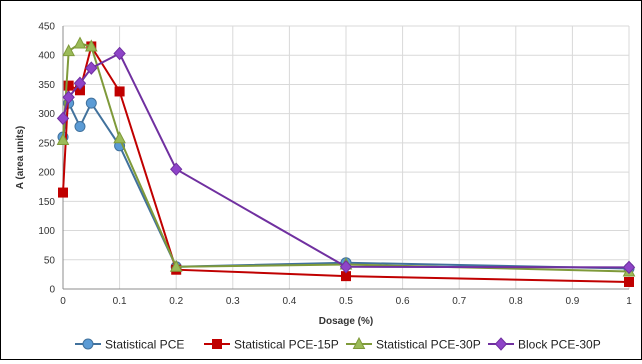 The image size is (642, 364). Describe the element at coordinates (46, 202) in the screenshot. I see `y-tick-label: 150` at that location.